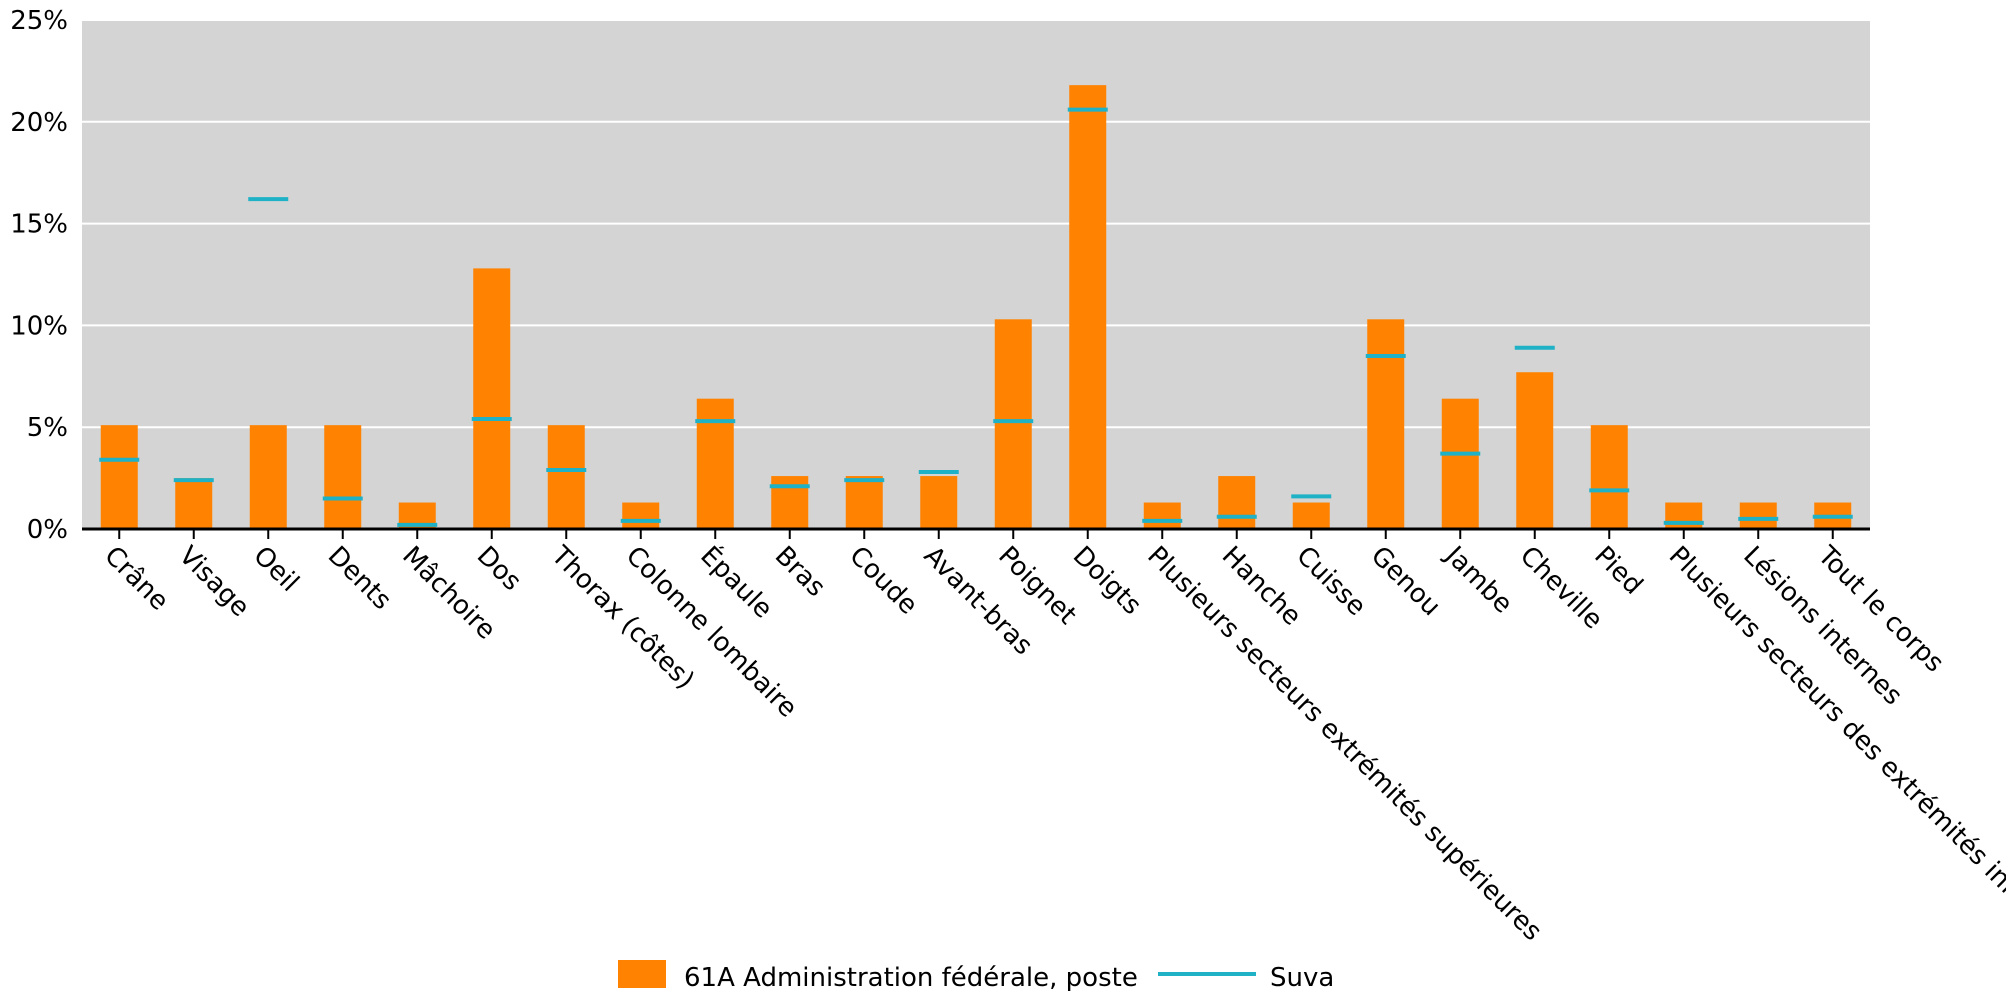 The width and height of the screenshot is (2006, 991). Describe the element at coordinates (39, 326) in the screenshot. I see `y-tick-label: 10%` at that location.